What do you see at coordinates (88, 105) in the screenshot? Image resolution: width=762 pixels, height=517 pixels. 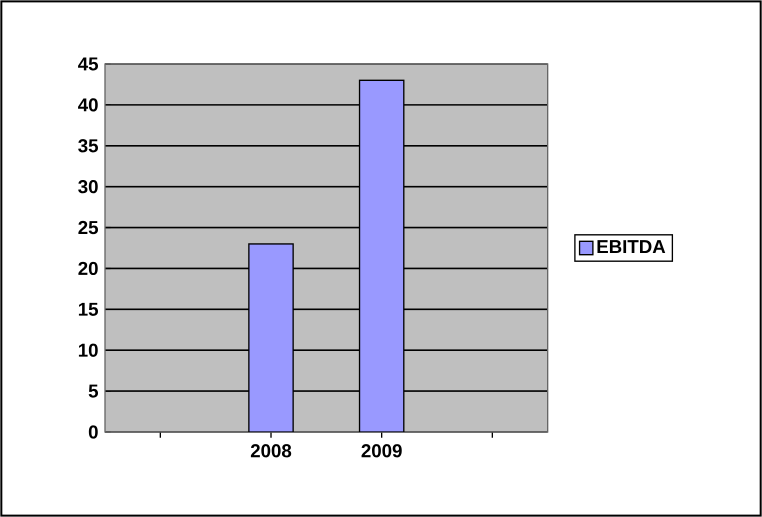 I see `y-tick-label: 40` at bounding box center [88, 105].